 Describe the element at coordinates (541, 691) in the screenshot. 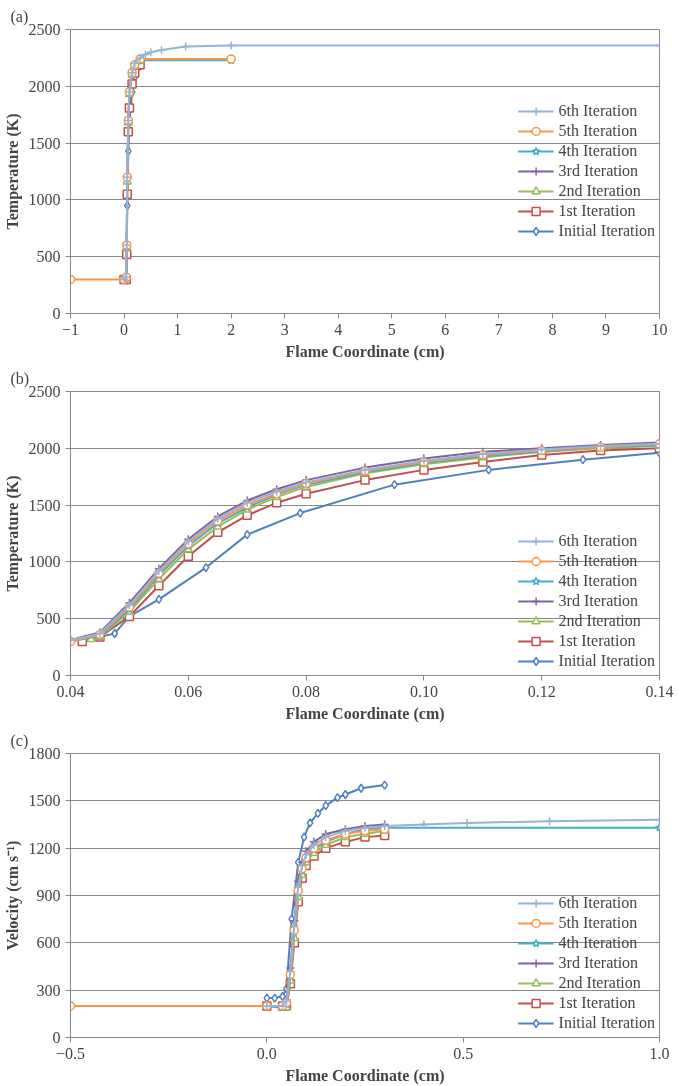

I see `x-tick-label: 0.12` at that location.